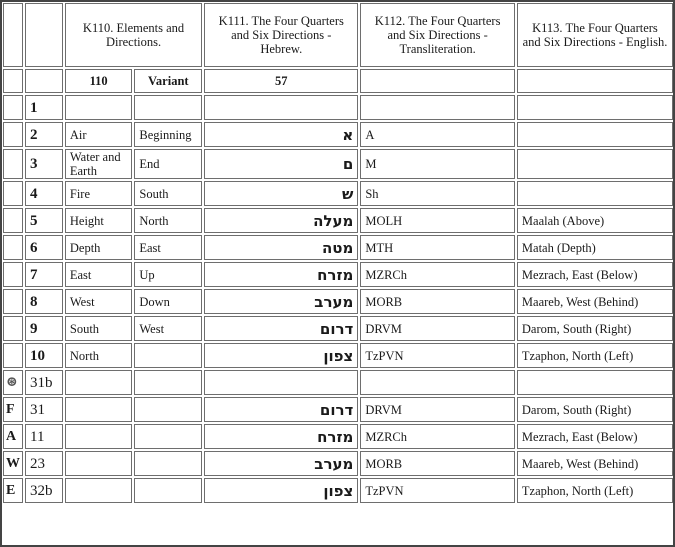  I want to click on table-row: W 23 מערב MORB Maareb, West (Behind), so click(338, 463).